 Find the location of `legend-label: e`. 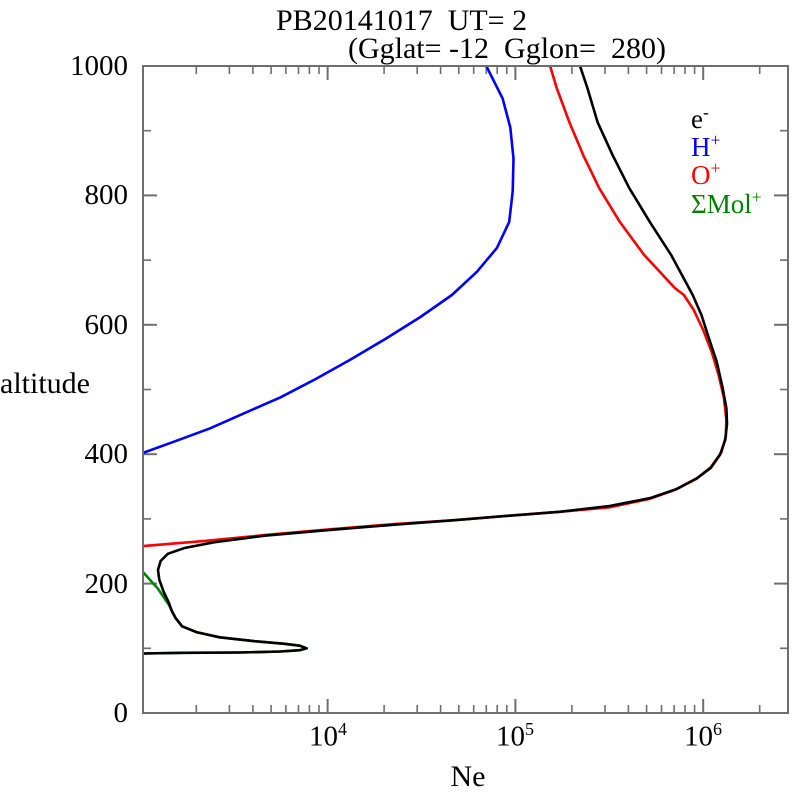

legend-label: e is located at coordinates (697, 119).